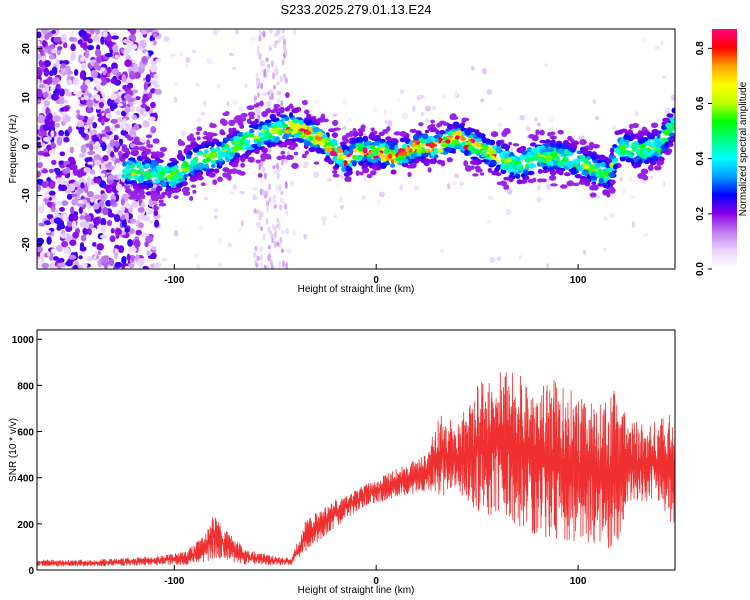 The width and height of the screenshot is (750, 600). What do you see at coordinates (743, 148) in the screenshot?
I see `colorbar-label: Normalized spectral amplitude` at bounding box center [743, 148].